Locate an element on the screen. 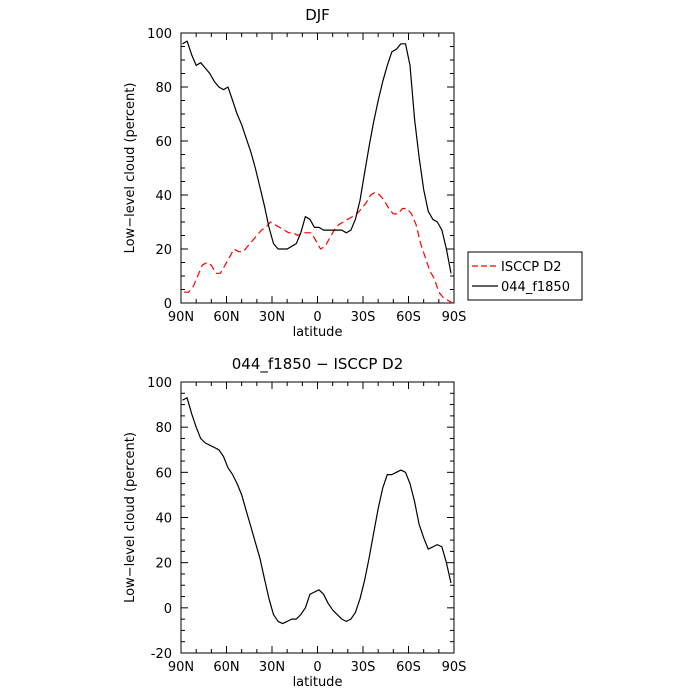 Image resolution: width=700 pixels, height=700 pixels. chart-title: DJF is located at coordinates (317, 15).